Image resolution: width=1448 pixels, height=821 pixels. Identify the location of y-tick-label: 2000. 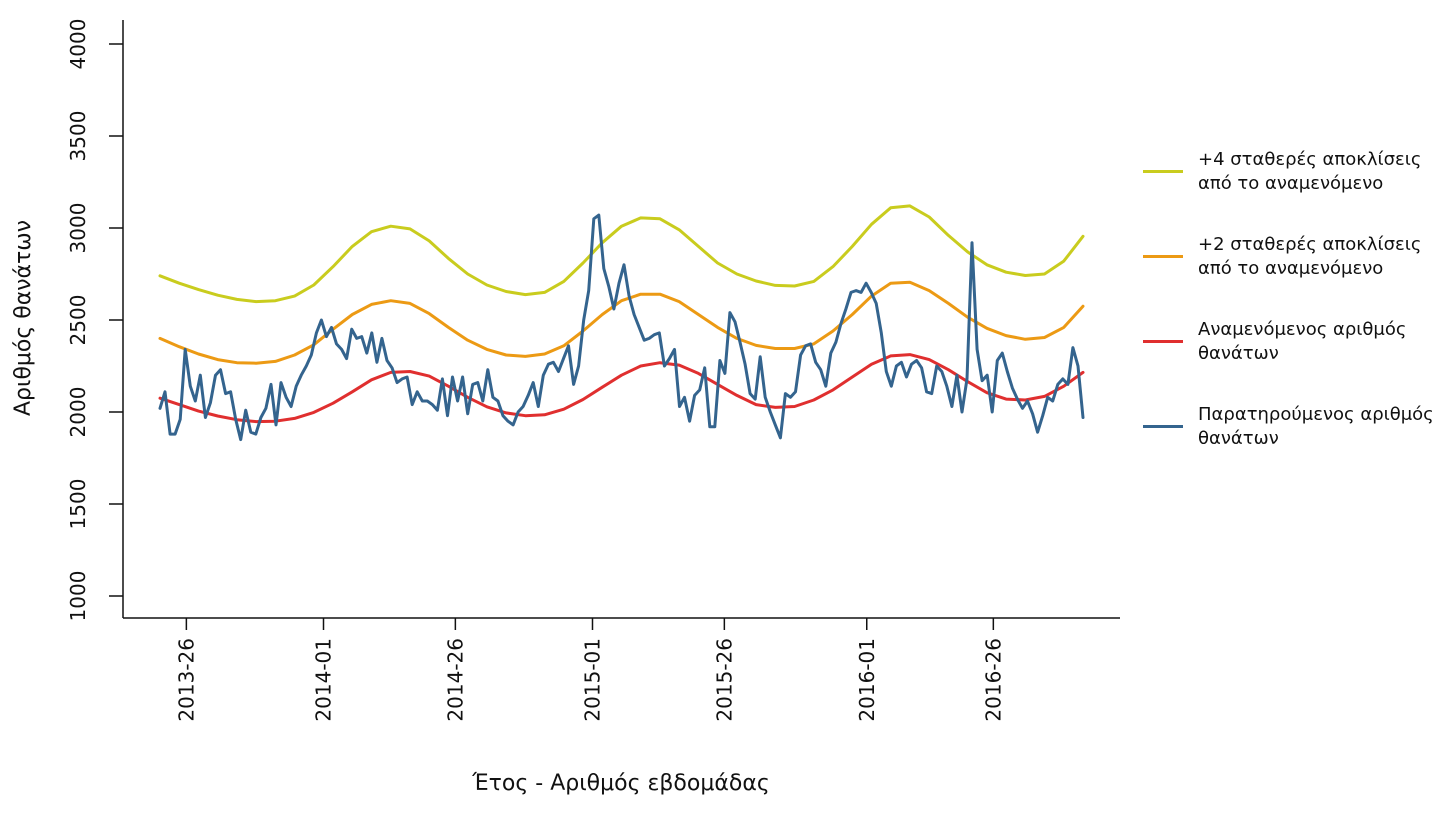
(78, 412).